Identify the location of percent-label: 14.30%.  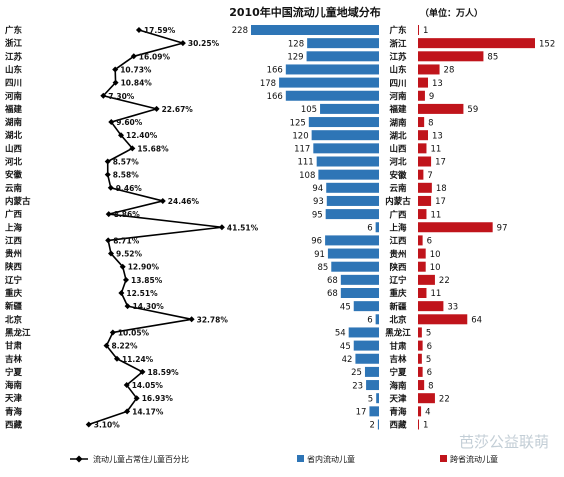
(149, 306).